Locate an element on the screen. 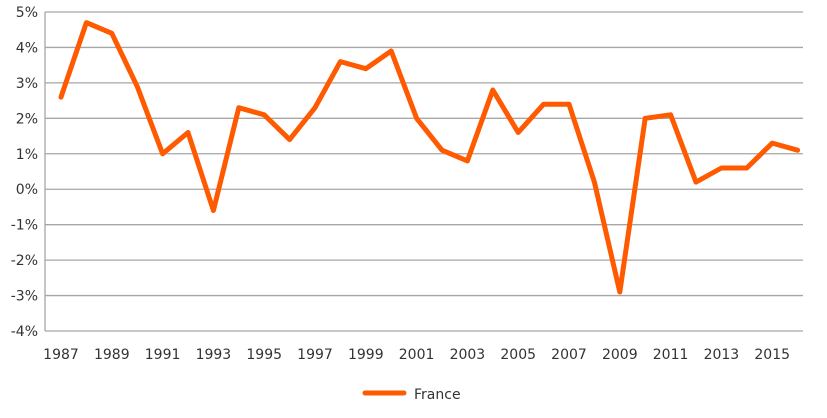 This screenshot has width=827, height=418. legend: France is located at coordinates (413, 395).